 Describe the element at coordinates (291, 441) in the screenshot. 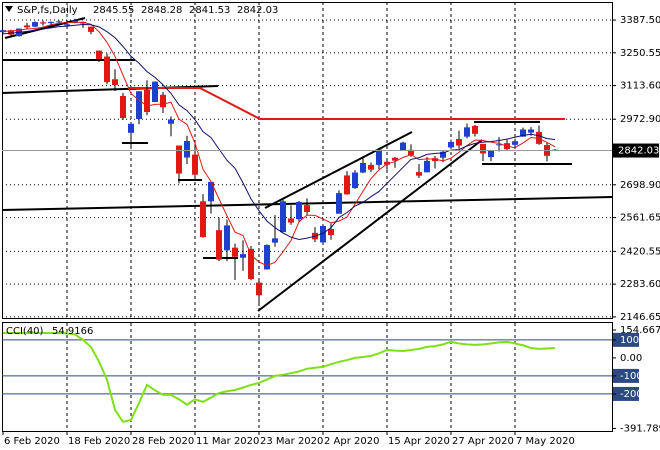

I see `x-tick-label: 23 Mar 2020` at that location.